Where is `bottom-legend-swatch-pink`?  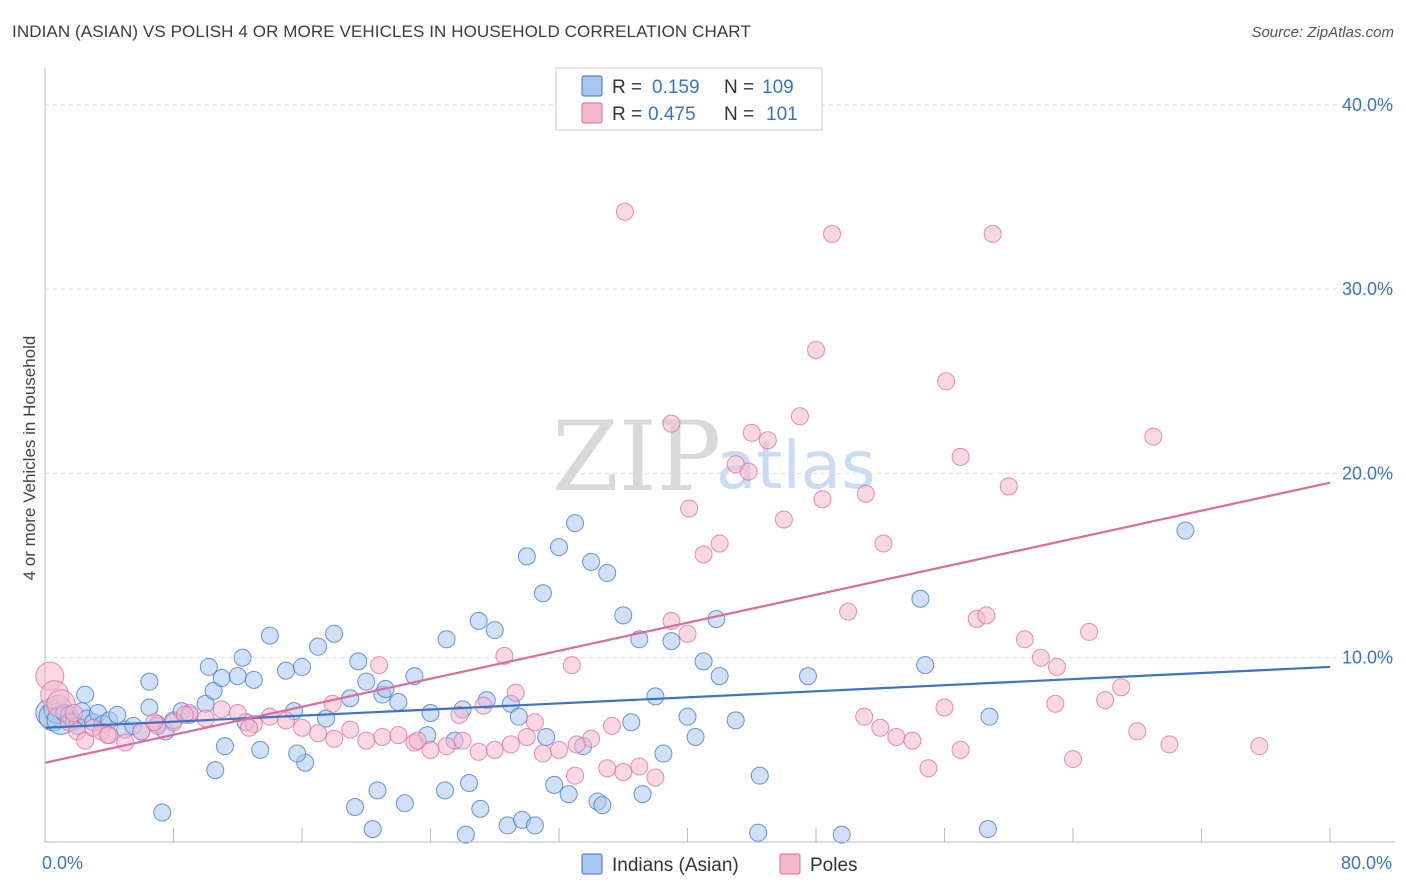
bottom-legend-swatch-pink is located at coordinates (790, 864).